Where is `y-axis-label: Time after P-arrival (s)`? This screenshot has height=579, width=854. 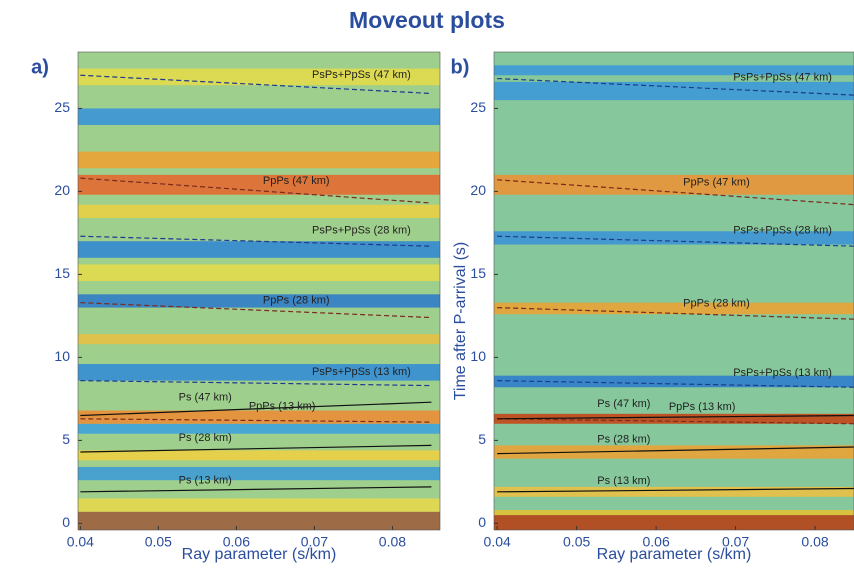 y-axis-label: Time after P-arrival (s) is located at coordinates (460, 321).